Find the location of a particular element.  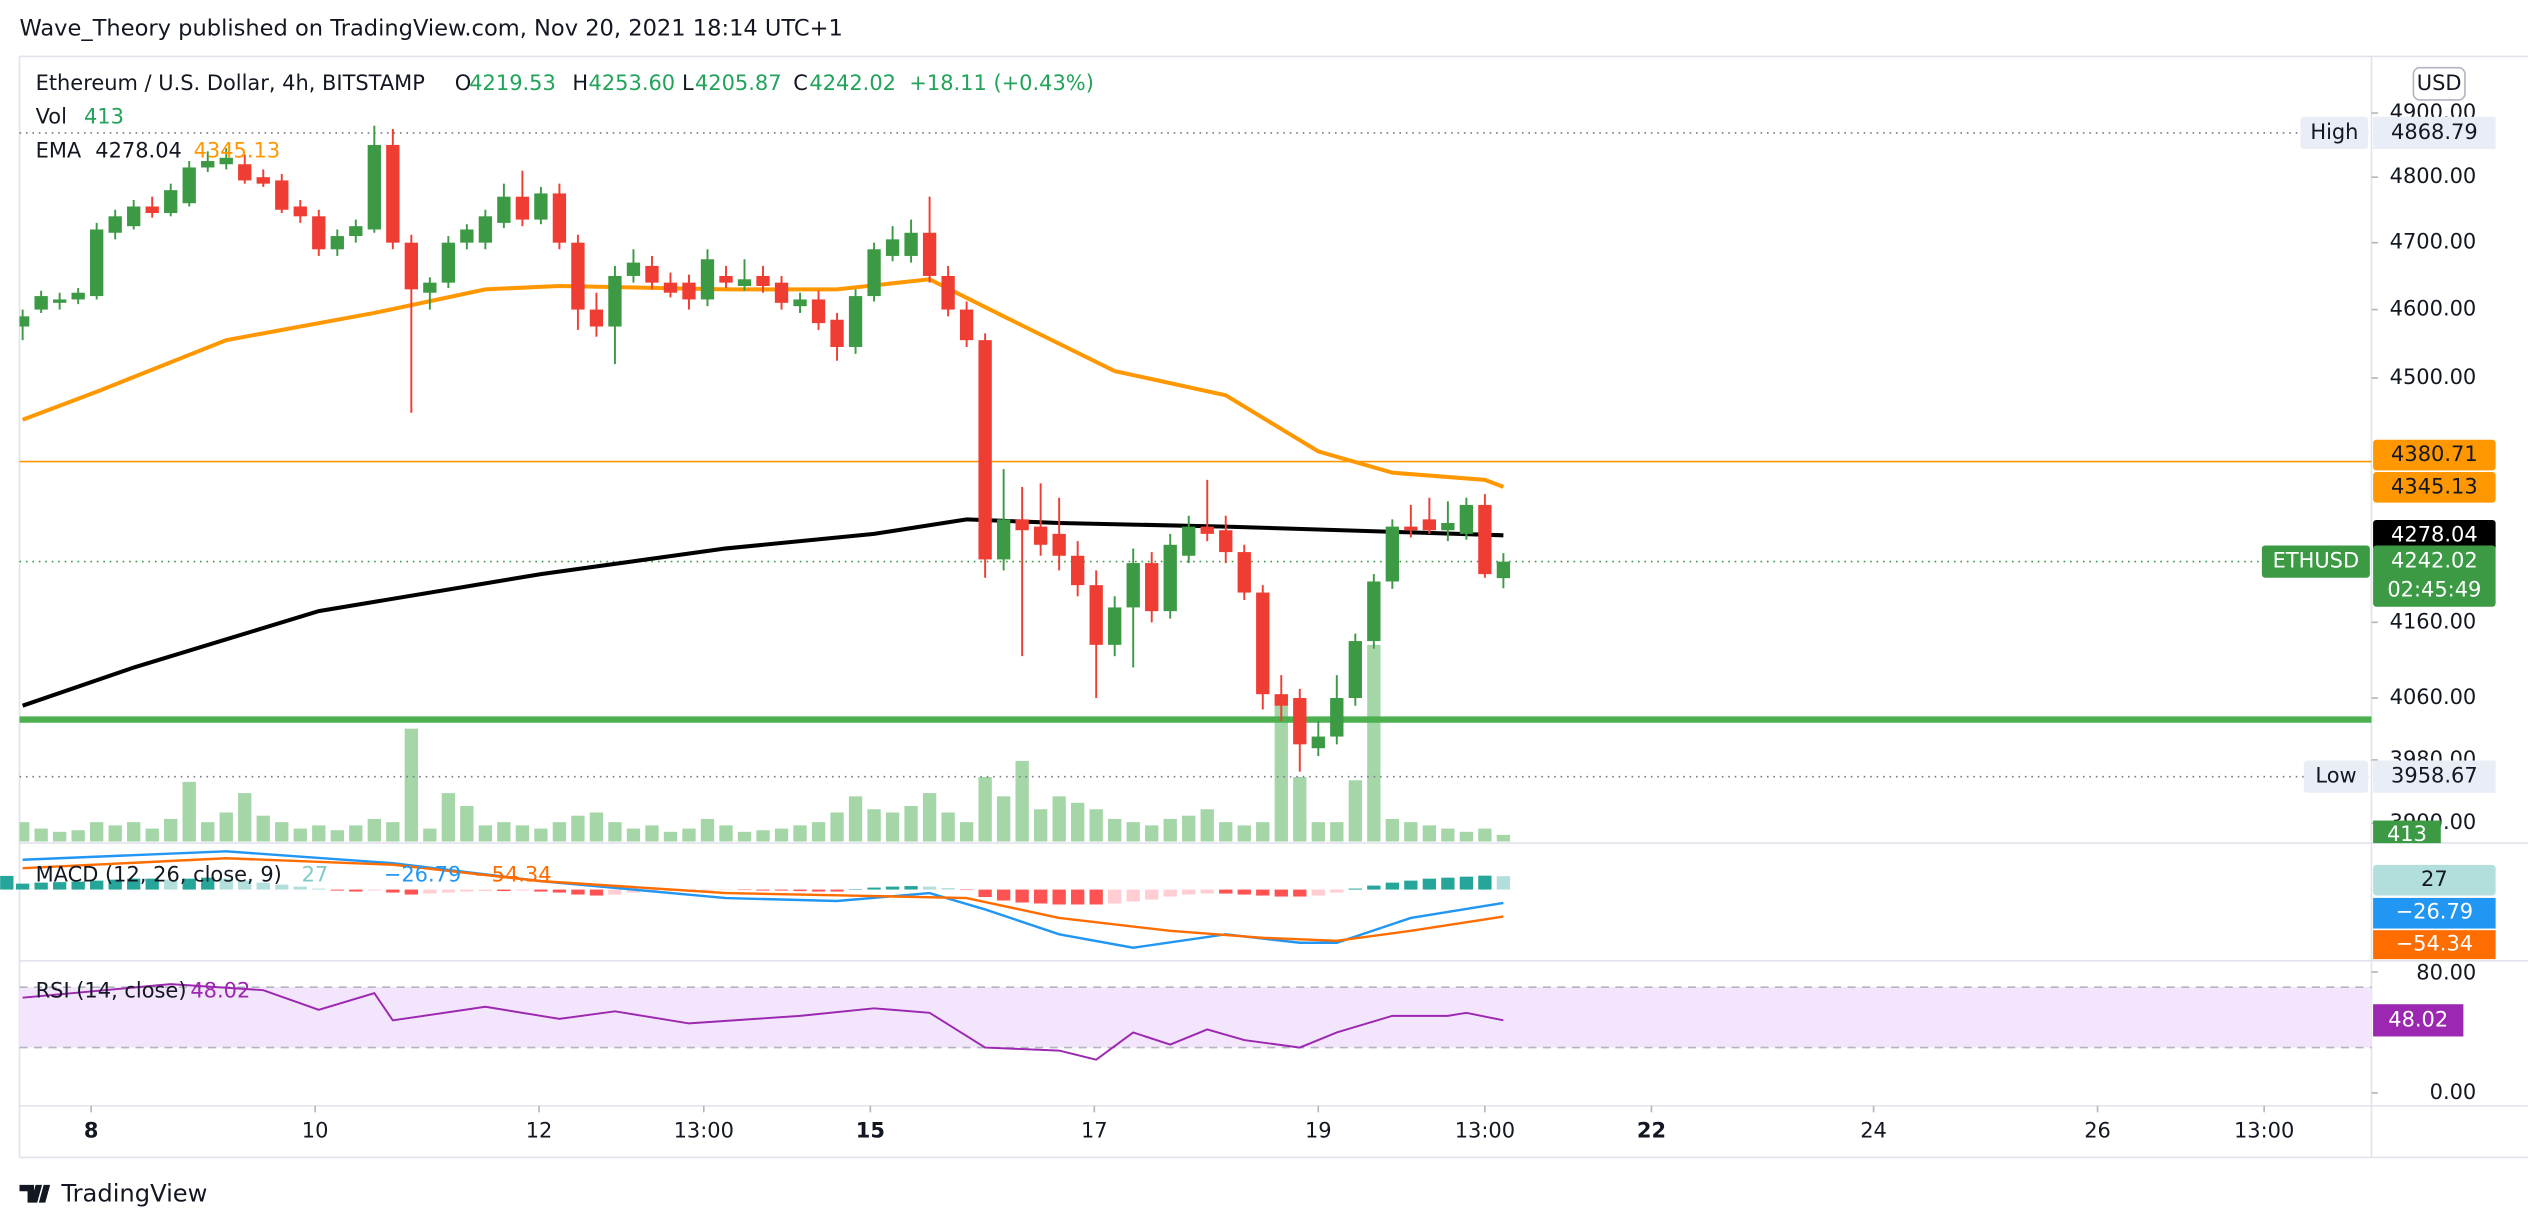

high-value: 4868.79 is located at coordinates (2434, 132).